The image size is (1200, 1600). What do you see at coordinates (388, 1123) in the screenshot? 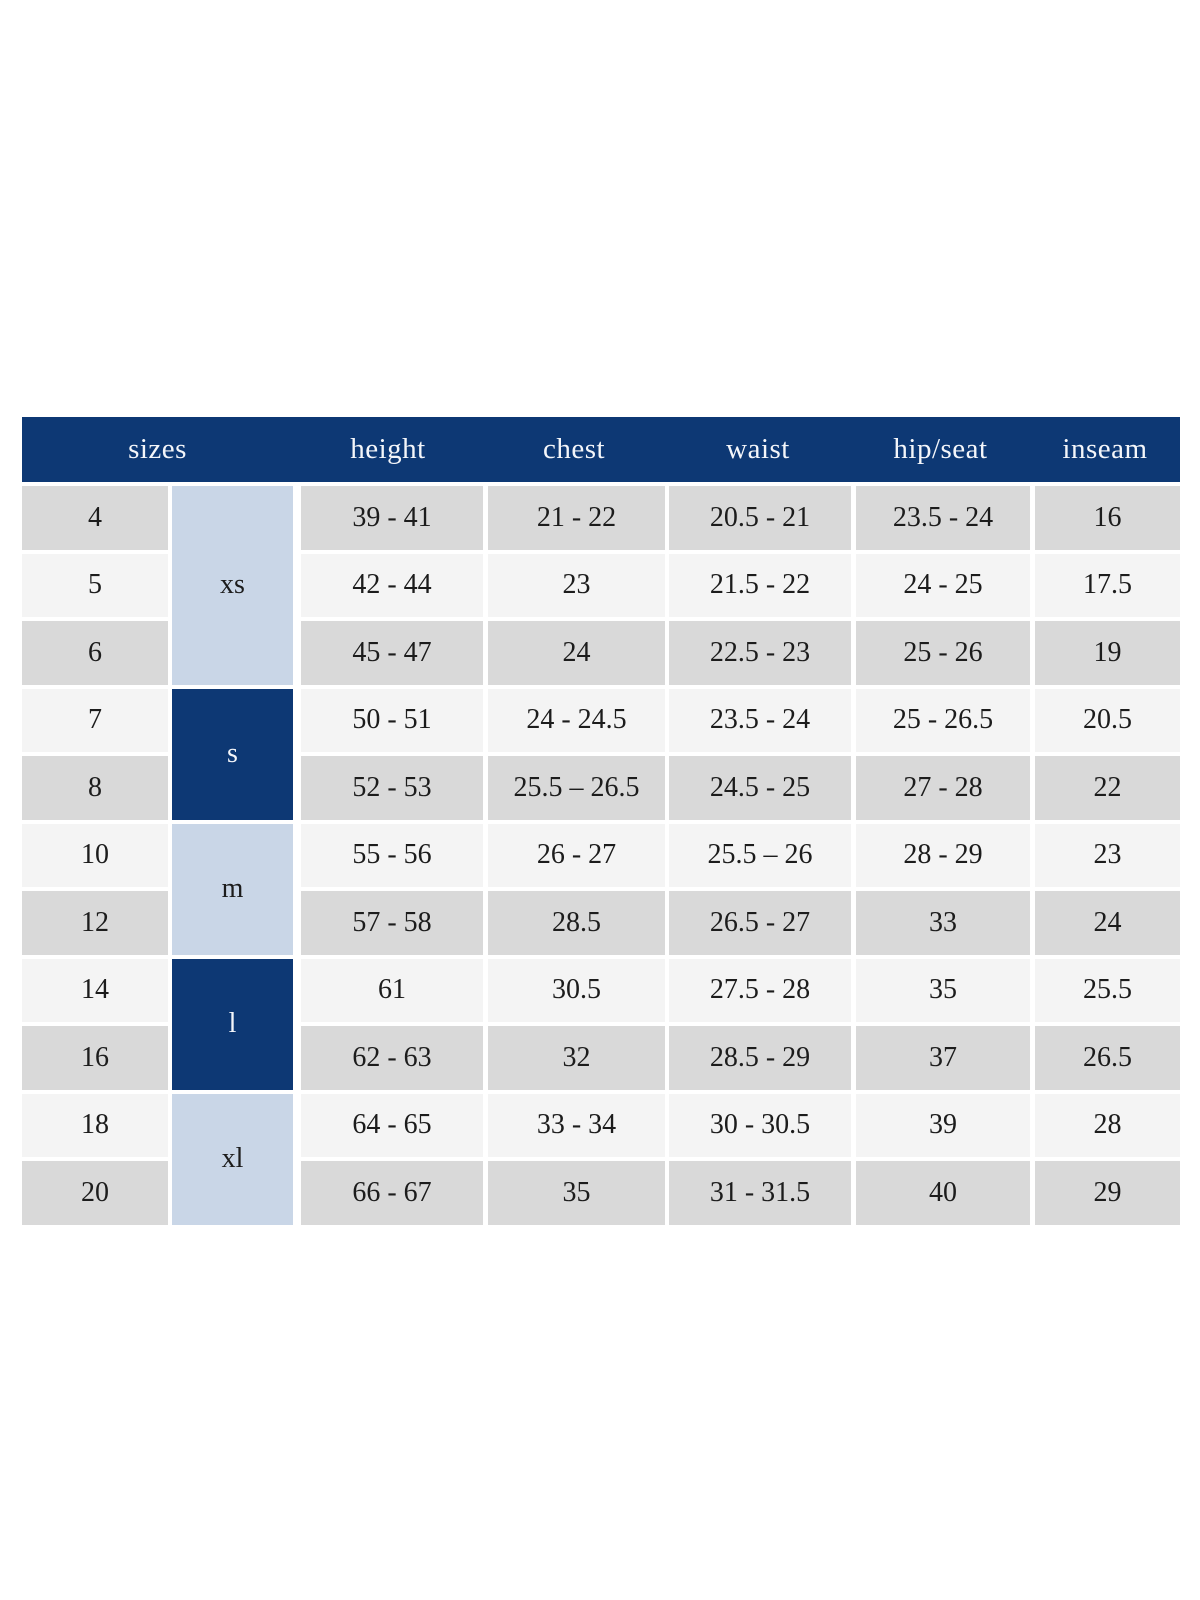
I see `cell-height: 64 - 65` at bounding box center [388, 1123].